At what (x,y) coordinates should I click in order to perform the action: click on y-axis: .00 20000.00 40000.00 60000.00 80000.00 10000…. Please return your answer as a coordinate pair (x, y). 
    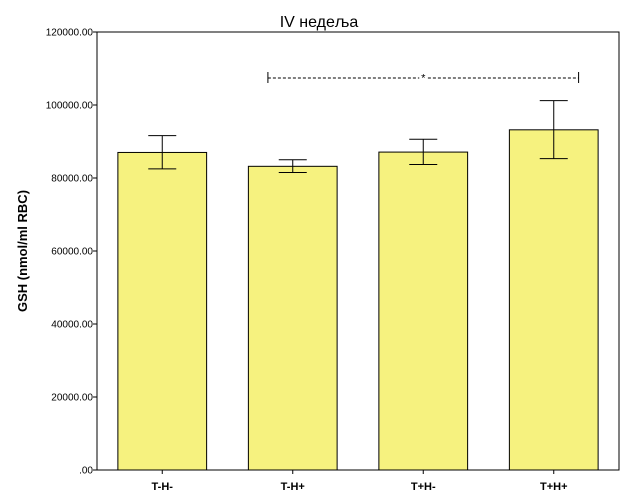
    Looking at the image, I should click on (71, 252).